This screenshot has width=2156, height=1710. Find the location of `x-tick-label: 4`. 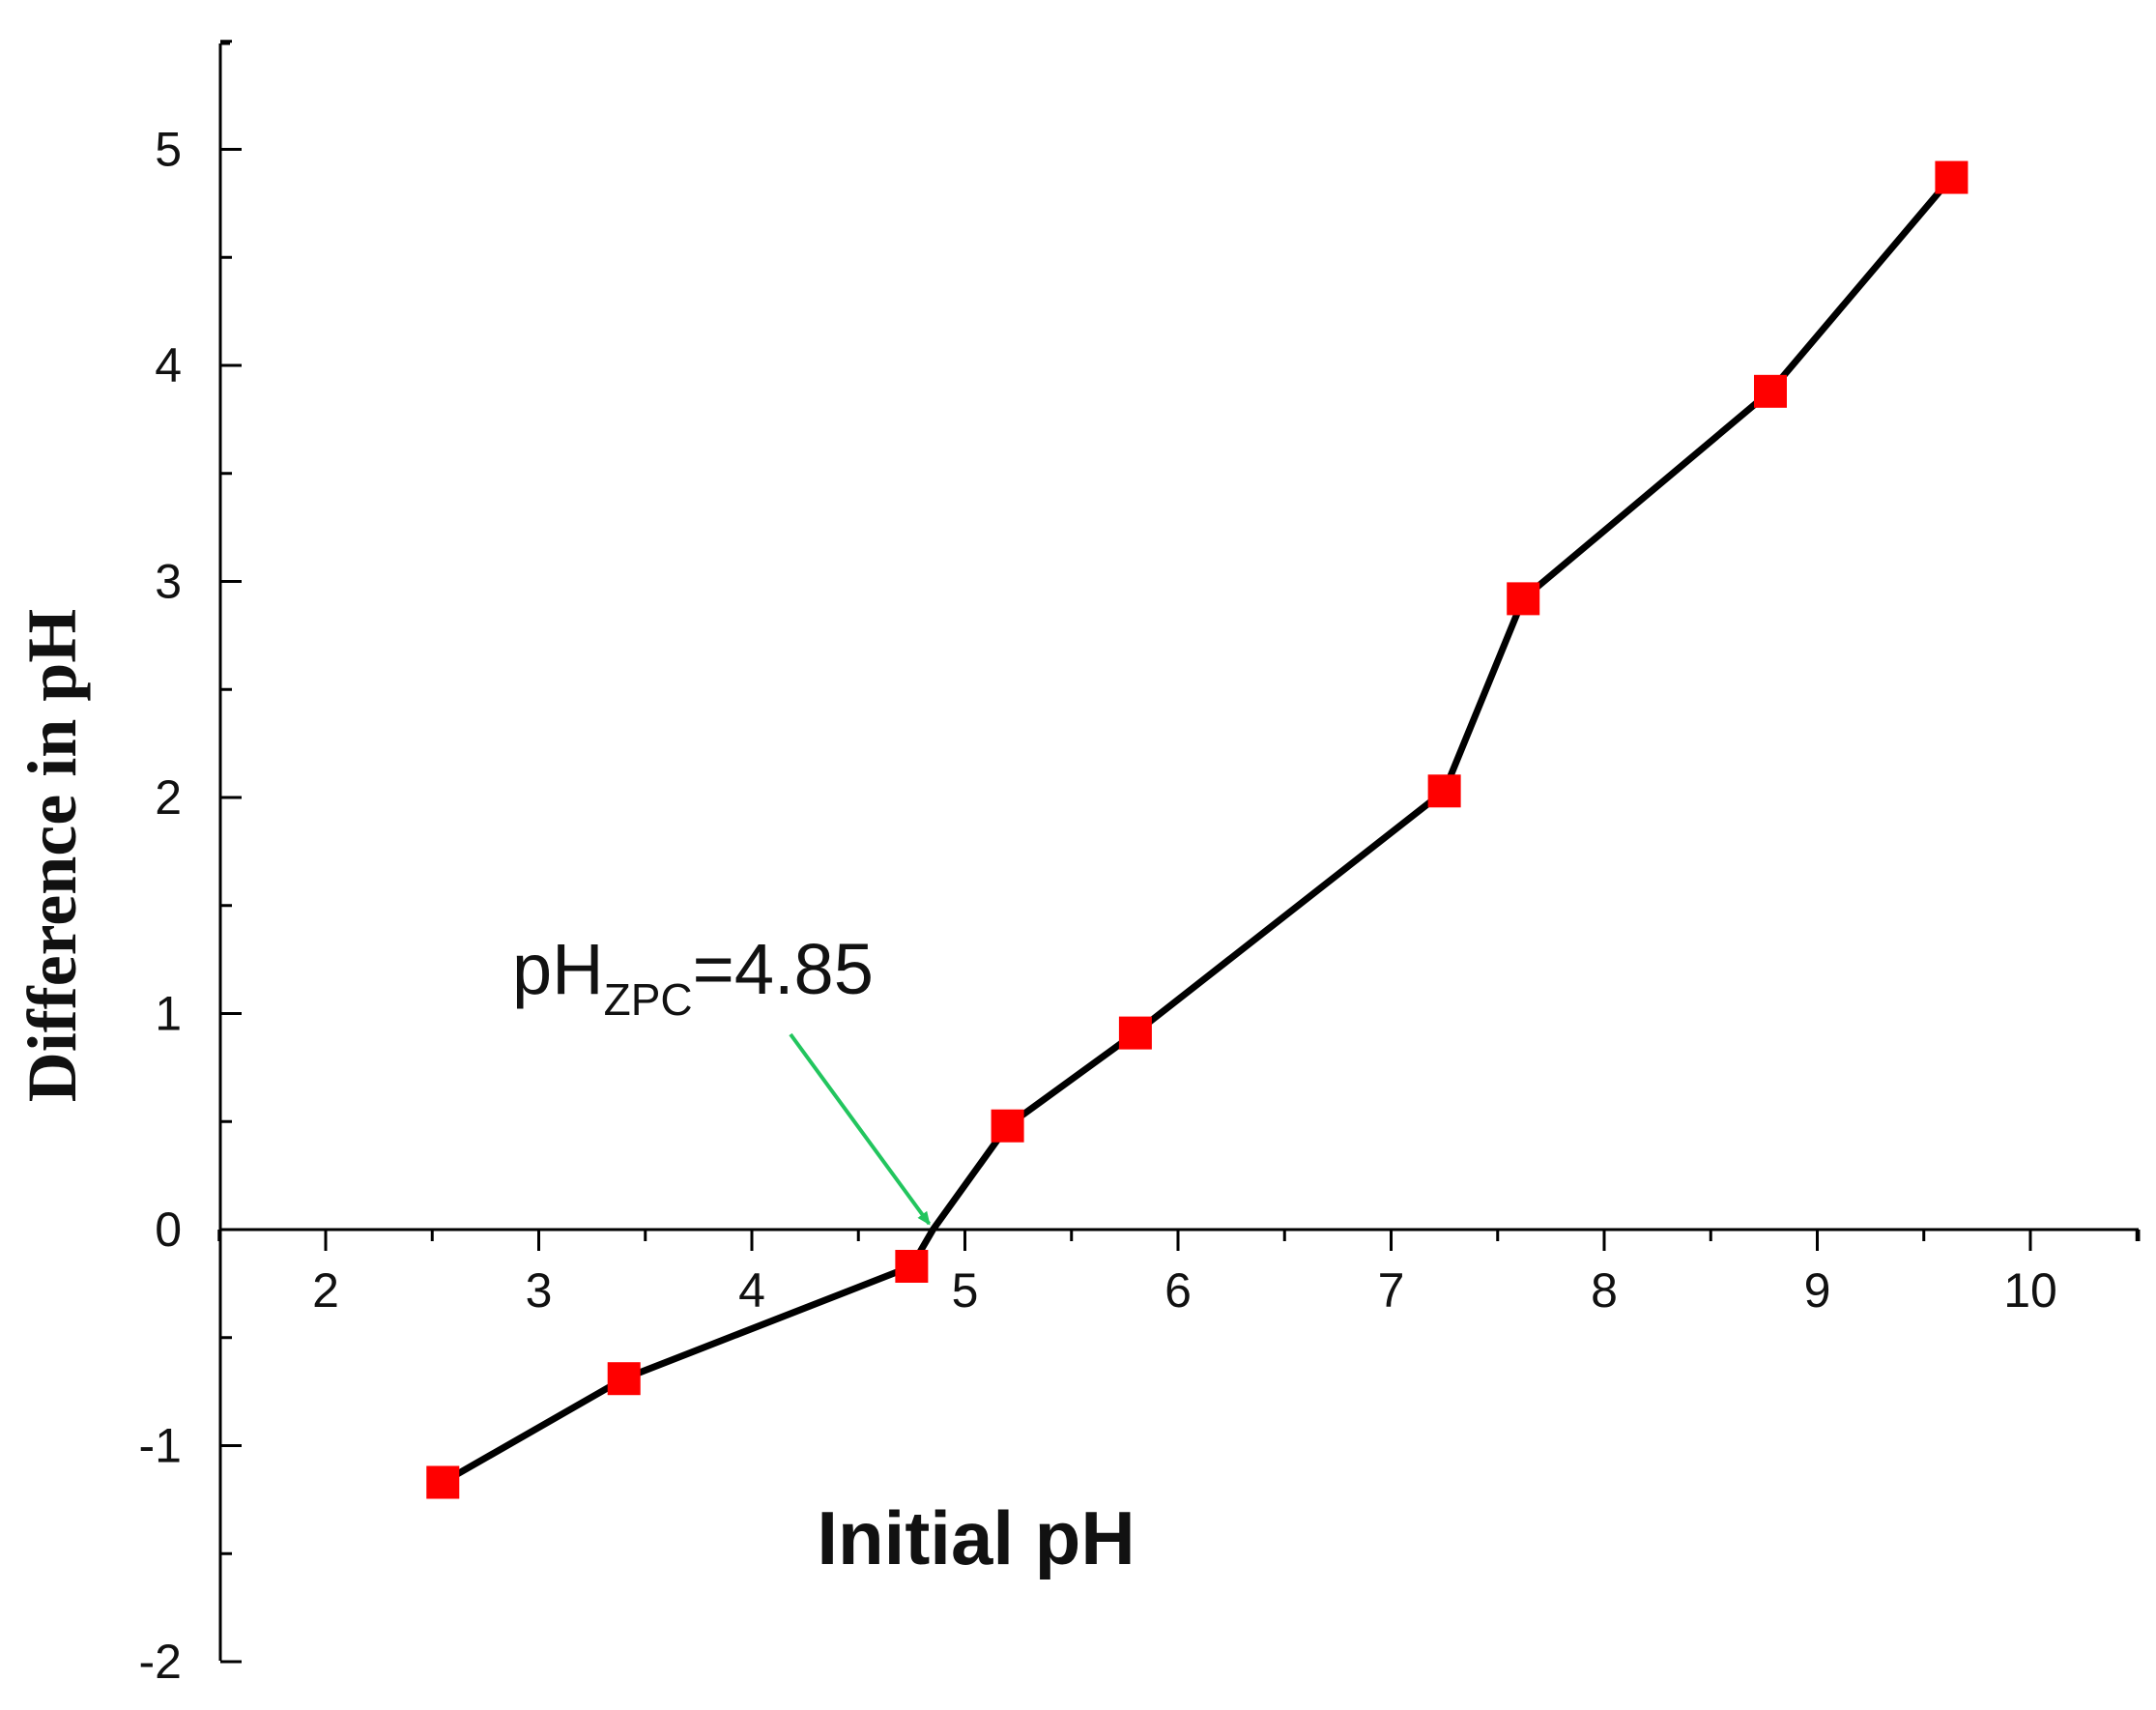

x-tick-label: 4 is located at coordinates (752, 1290).